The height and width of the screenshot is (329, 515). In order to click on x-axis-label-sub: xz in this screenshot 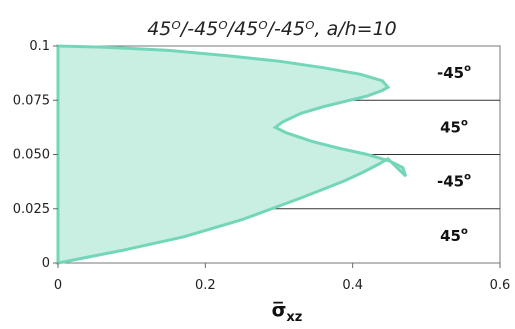, I will do `click(294, 317)`.